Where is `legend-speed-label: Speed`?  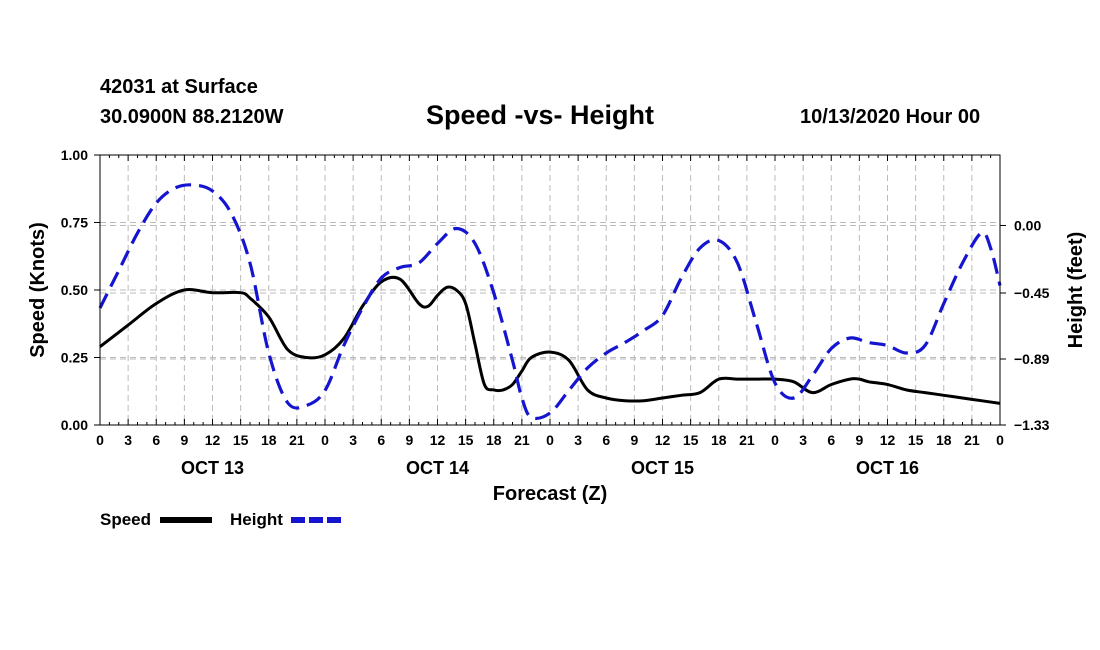
legend-speed-label: Speed is located at coordinates (125, 519).